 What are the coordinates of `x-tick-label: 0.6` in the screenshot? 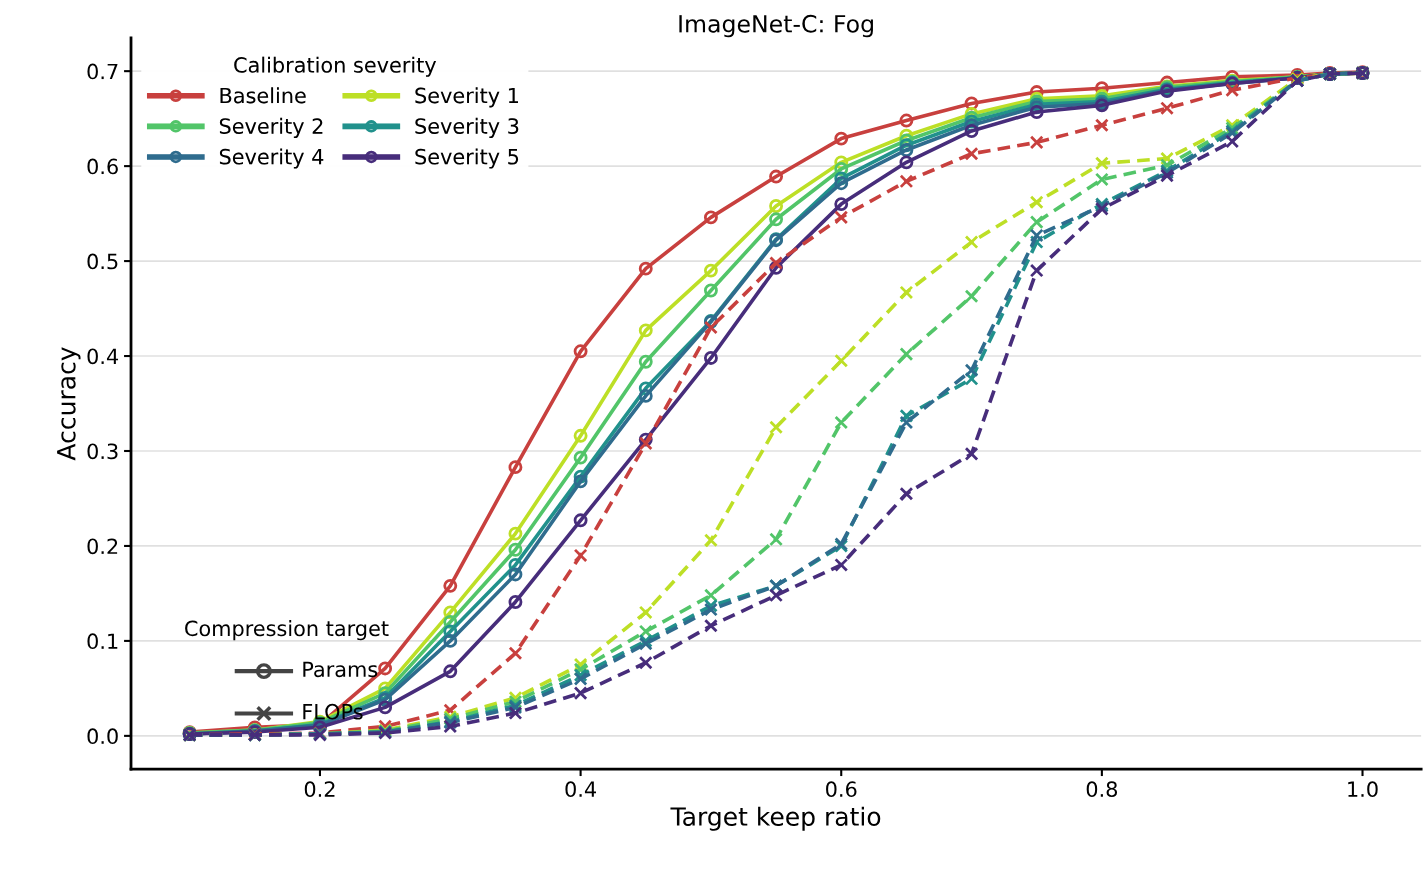 It's located at (841, 789).